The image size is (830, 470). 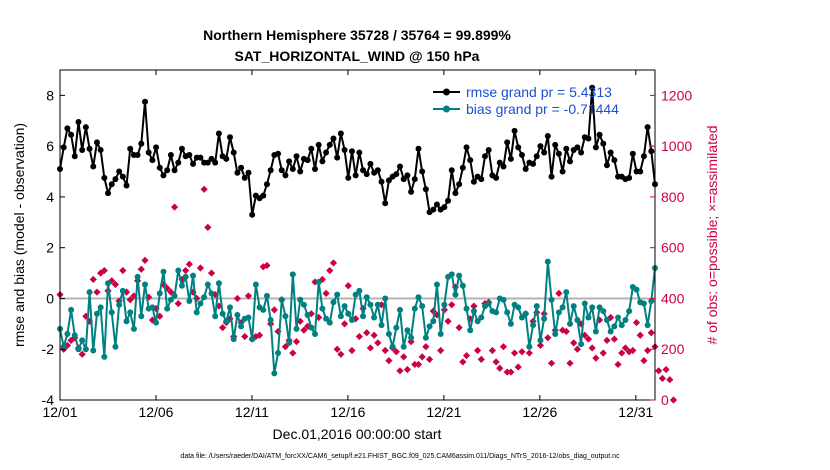 I want to click on x-axis-label: Dec.01,2016 00:00:00 start, so click(x=357, y=434).